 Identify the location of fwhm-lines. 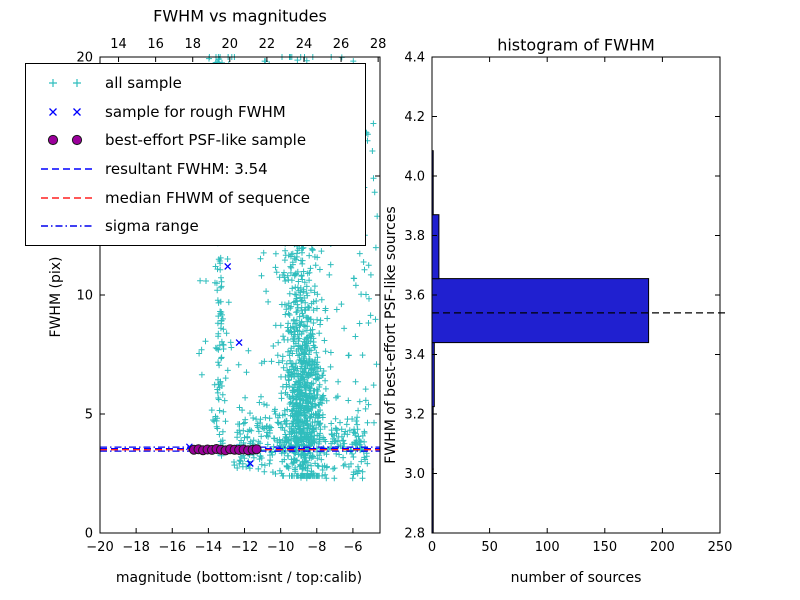
(240, 449).